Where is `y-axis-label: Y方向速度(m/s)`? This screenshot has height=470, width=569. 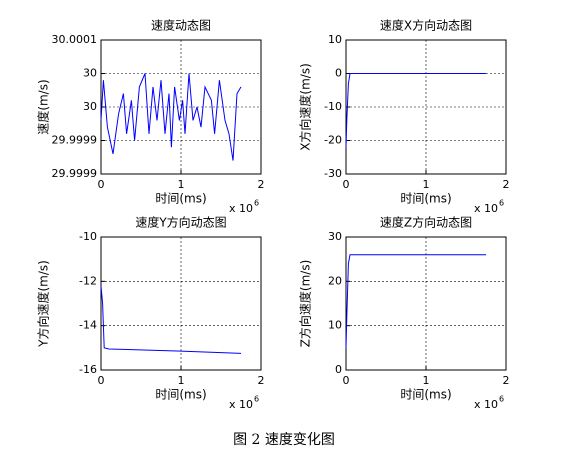
y-axis-label: Y方向速度(m/s) is located at coordinates (43, 304).